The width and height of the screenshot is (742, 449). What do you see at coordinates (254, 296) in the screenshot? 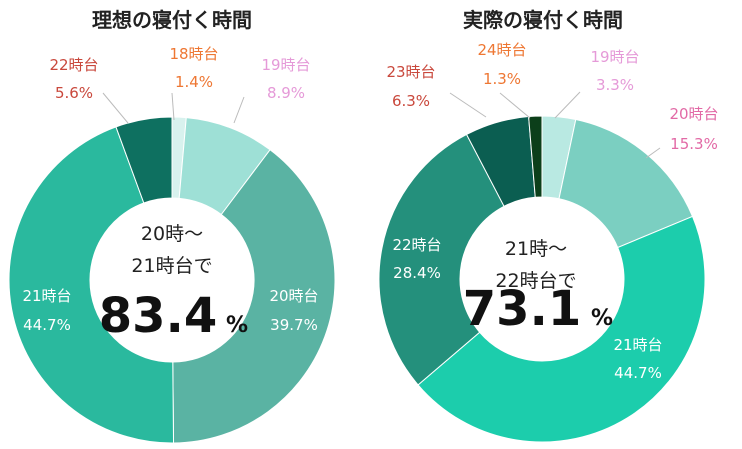
I see `donut-slice-20時台` at bounding box center [254, 296].